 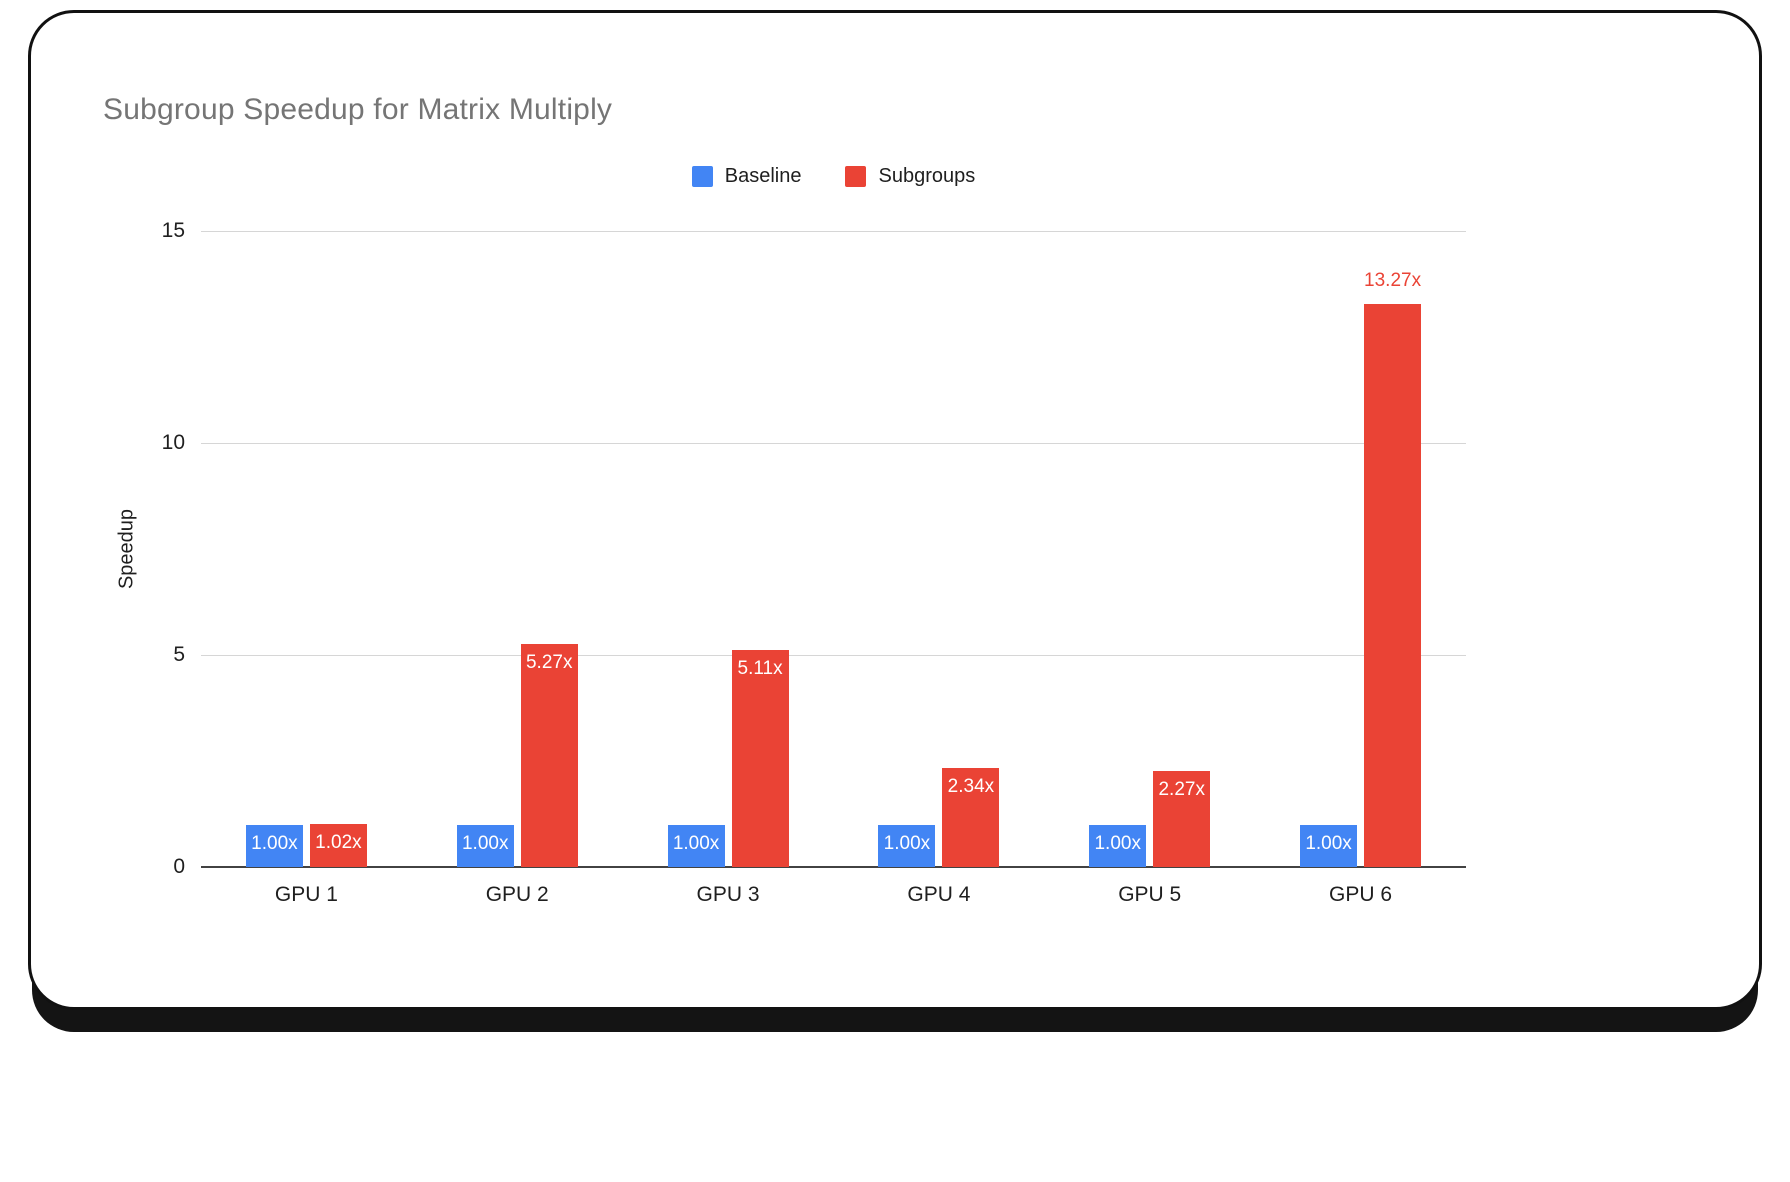 I want to click on bar-value-label-baseline-gpu-5: 1.00x, so click(x=1117, y=843).